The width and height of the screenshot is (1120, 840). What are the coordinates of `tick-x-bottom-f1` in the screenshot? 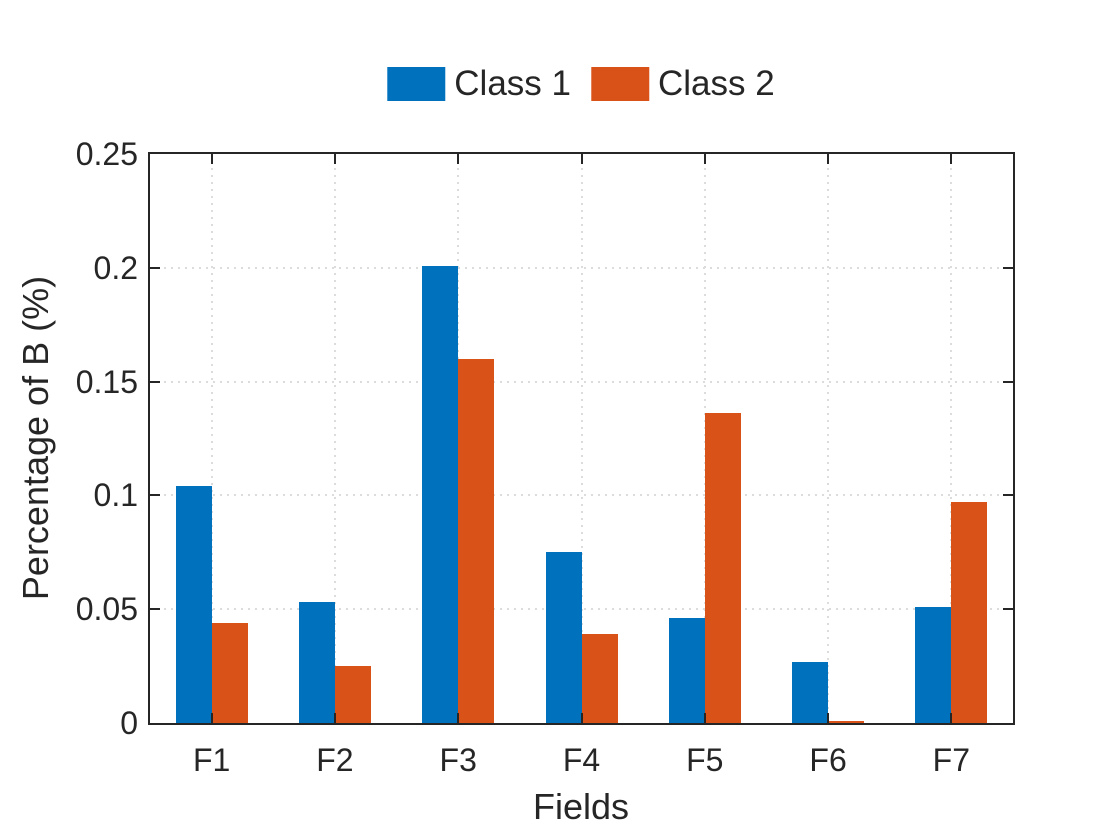 It's located at (211, 718).